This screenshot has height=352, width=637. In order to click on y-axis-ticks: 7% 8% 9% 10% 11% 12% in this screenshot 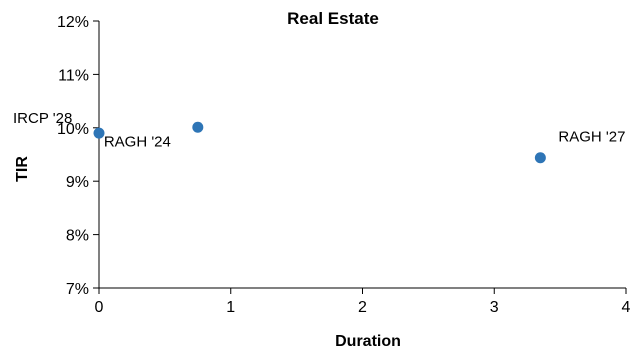, I will do `click(78, 156)`.